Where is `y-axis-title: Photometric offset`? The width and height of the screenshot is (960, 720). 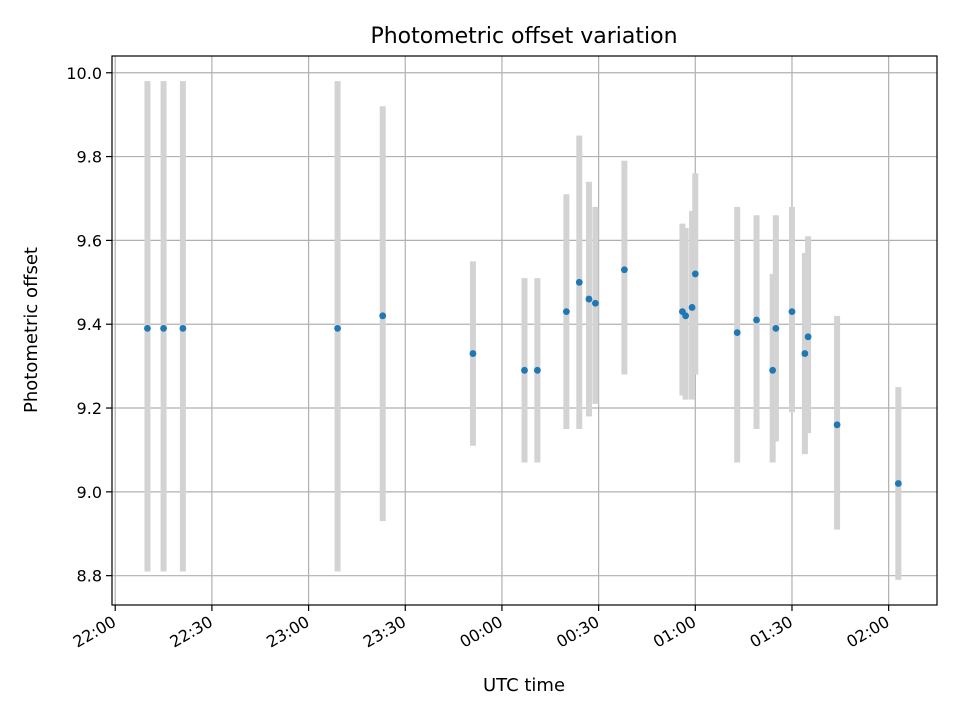
y-axis-title: Photometric offset is located at coordinates (31, 330).